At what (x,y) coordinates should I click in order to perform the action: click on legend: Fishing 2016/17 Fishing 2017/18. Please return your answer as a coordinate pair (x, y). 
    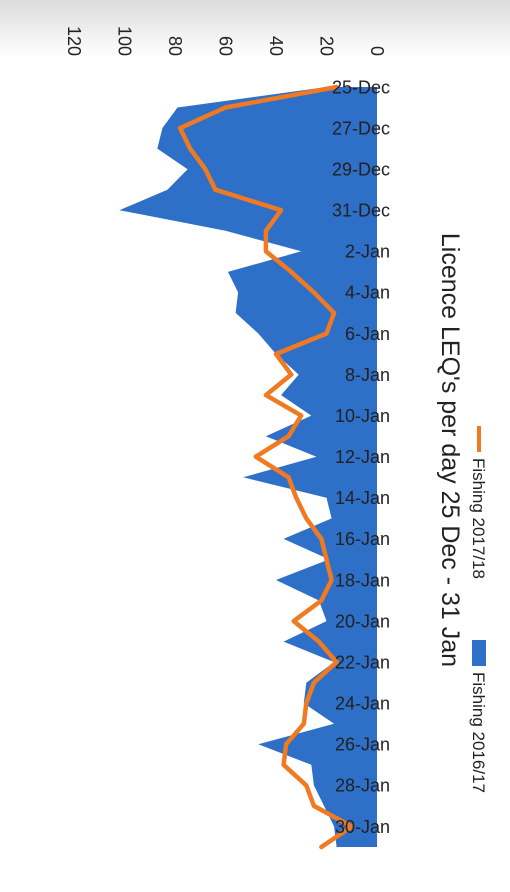
    Looking at the image, I should click on (478, 609).